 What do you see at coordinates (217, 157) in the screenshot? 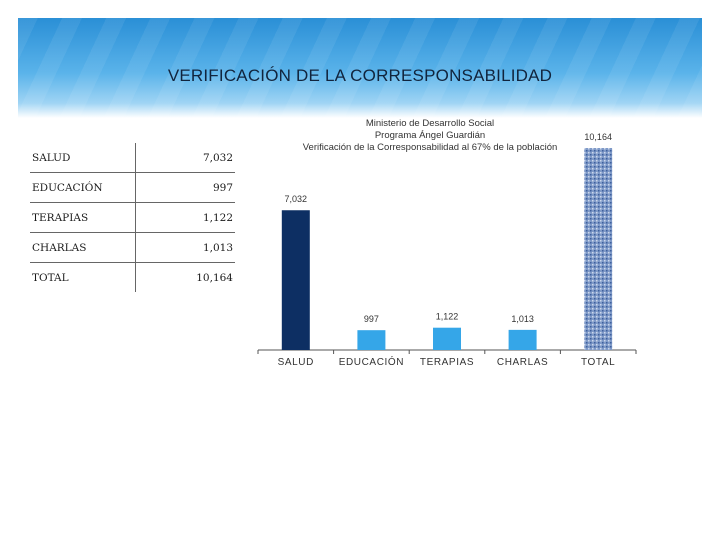
I see `row-value: 7,032` at bounding box center [217, 157].